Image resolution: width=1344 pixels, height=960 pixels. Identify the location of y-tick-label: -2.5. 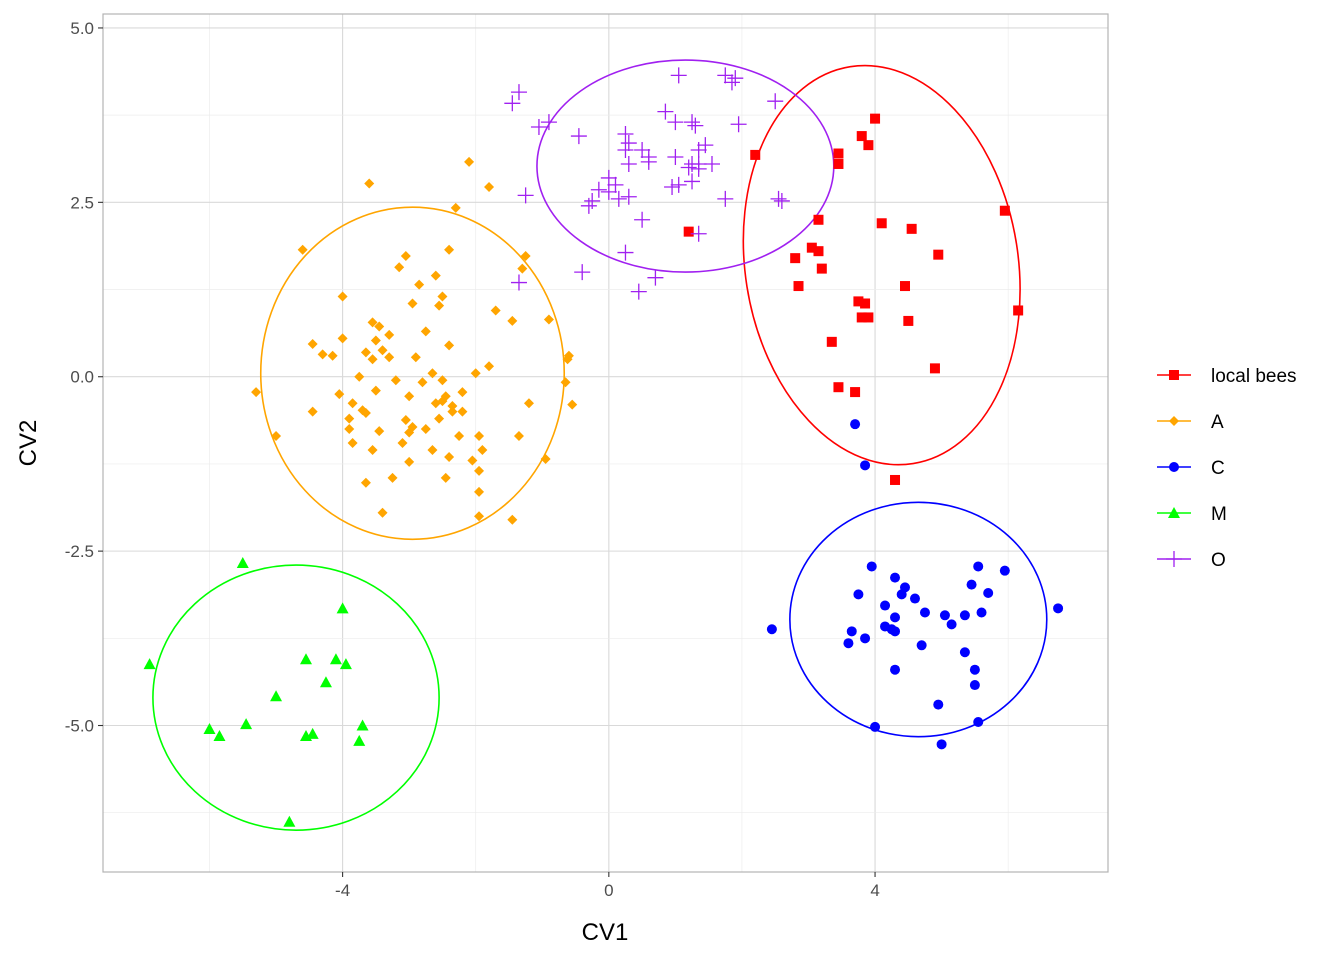
(79, 551).